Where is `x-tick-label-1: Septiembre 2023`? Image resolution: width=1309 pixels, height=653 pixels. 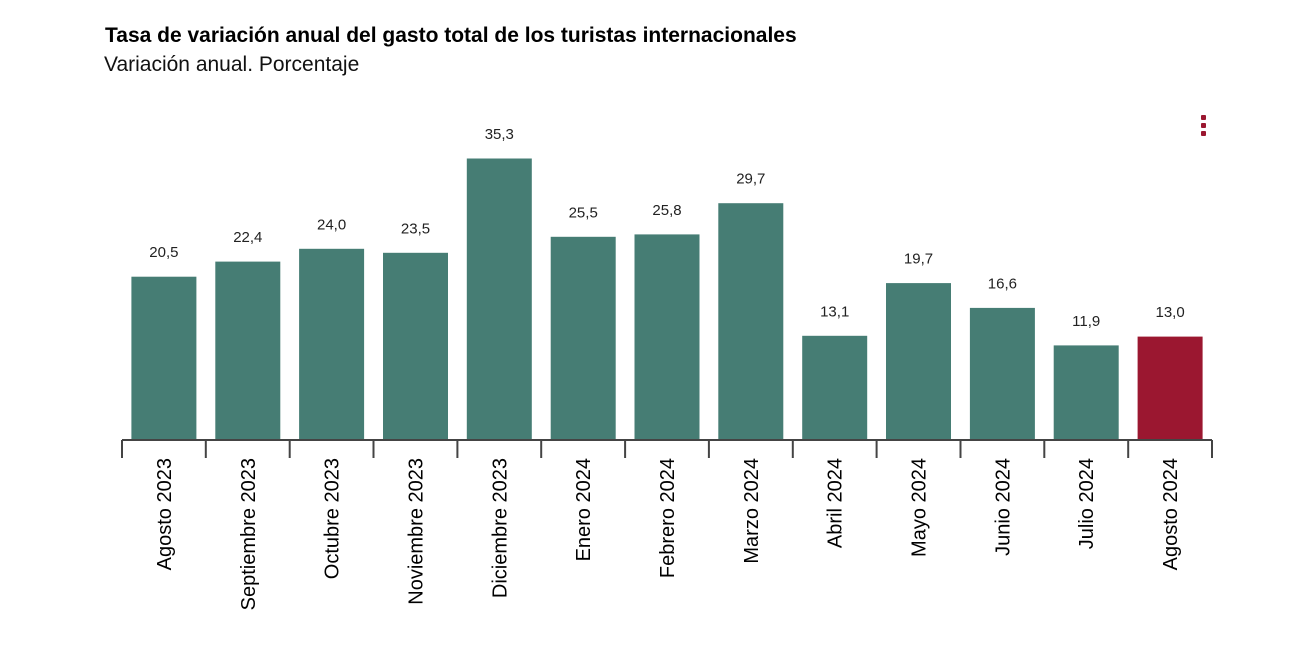 x-tick-label-1: Septiembre 2023 is located at coordinates (249, 534).